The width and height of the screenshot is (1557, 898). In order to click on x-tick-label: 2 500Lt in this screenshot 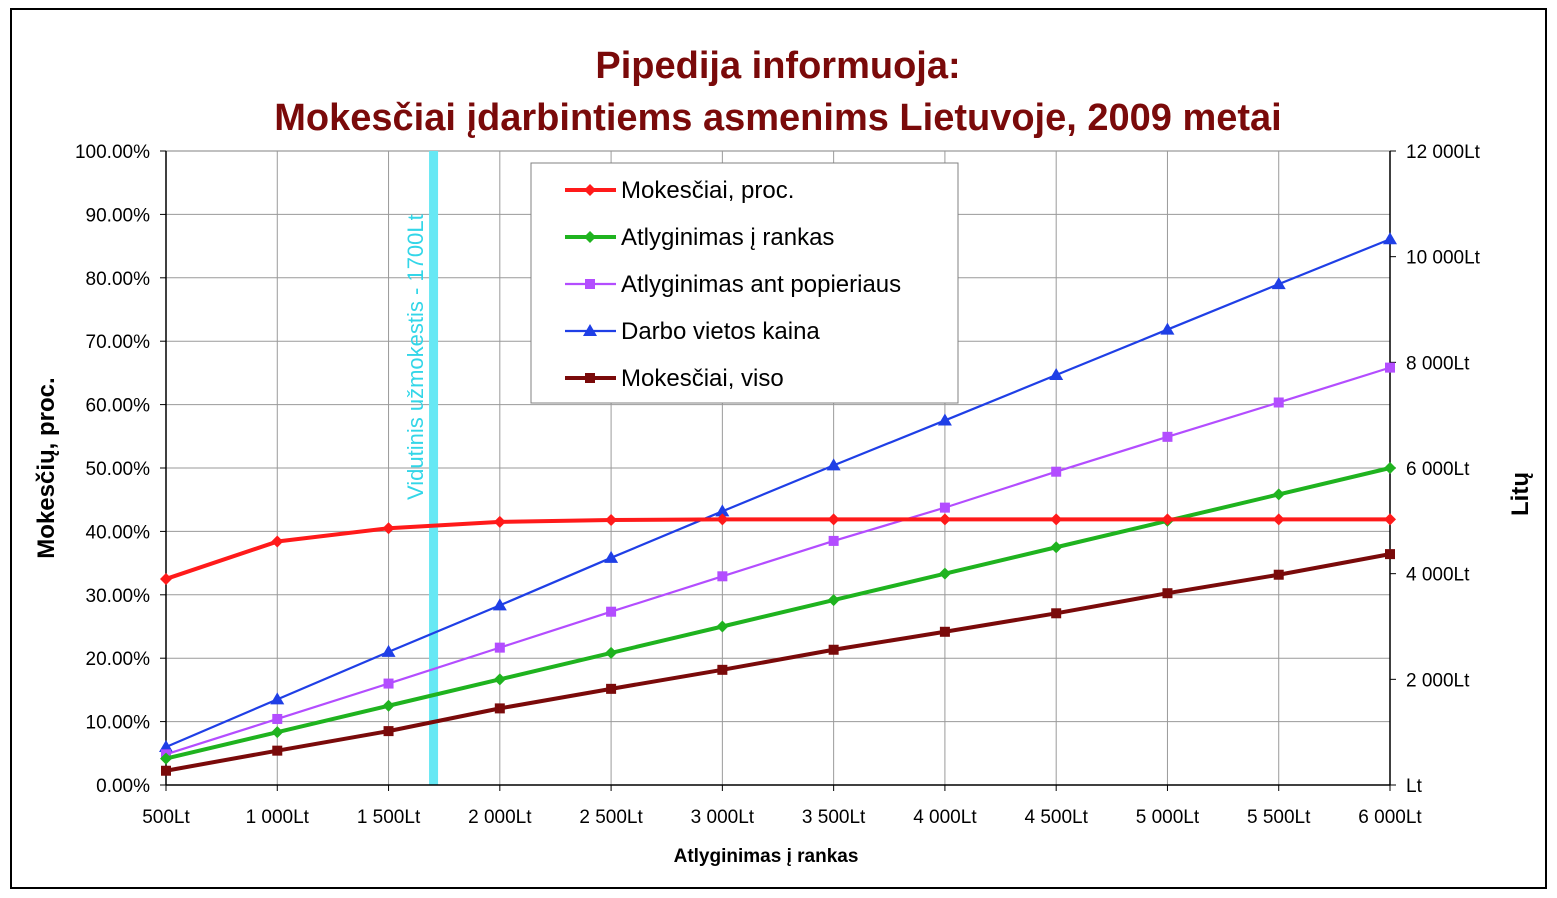, I will do `click(611, 817)`.